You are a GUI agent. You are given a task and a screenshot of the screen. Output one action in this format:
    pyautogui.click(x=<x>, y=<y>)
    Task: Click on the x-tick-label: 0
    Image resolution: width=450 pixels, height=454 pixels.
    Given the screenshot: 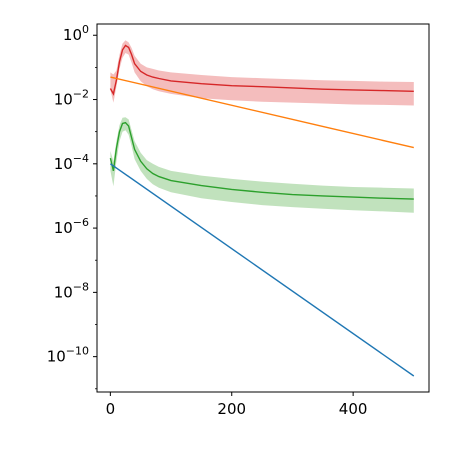 What is the action you would take?
    pyautogui.click(x=111, y=409)
    